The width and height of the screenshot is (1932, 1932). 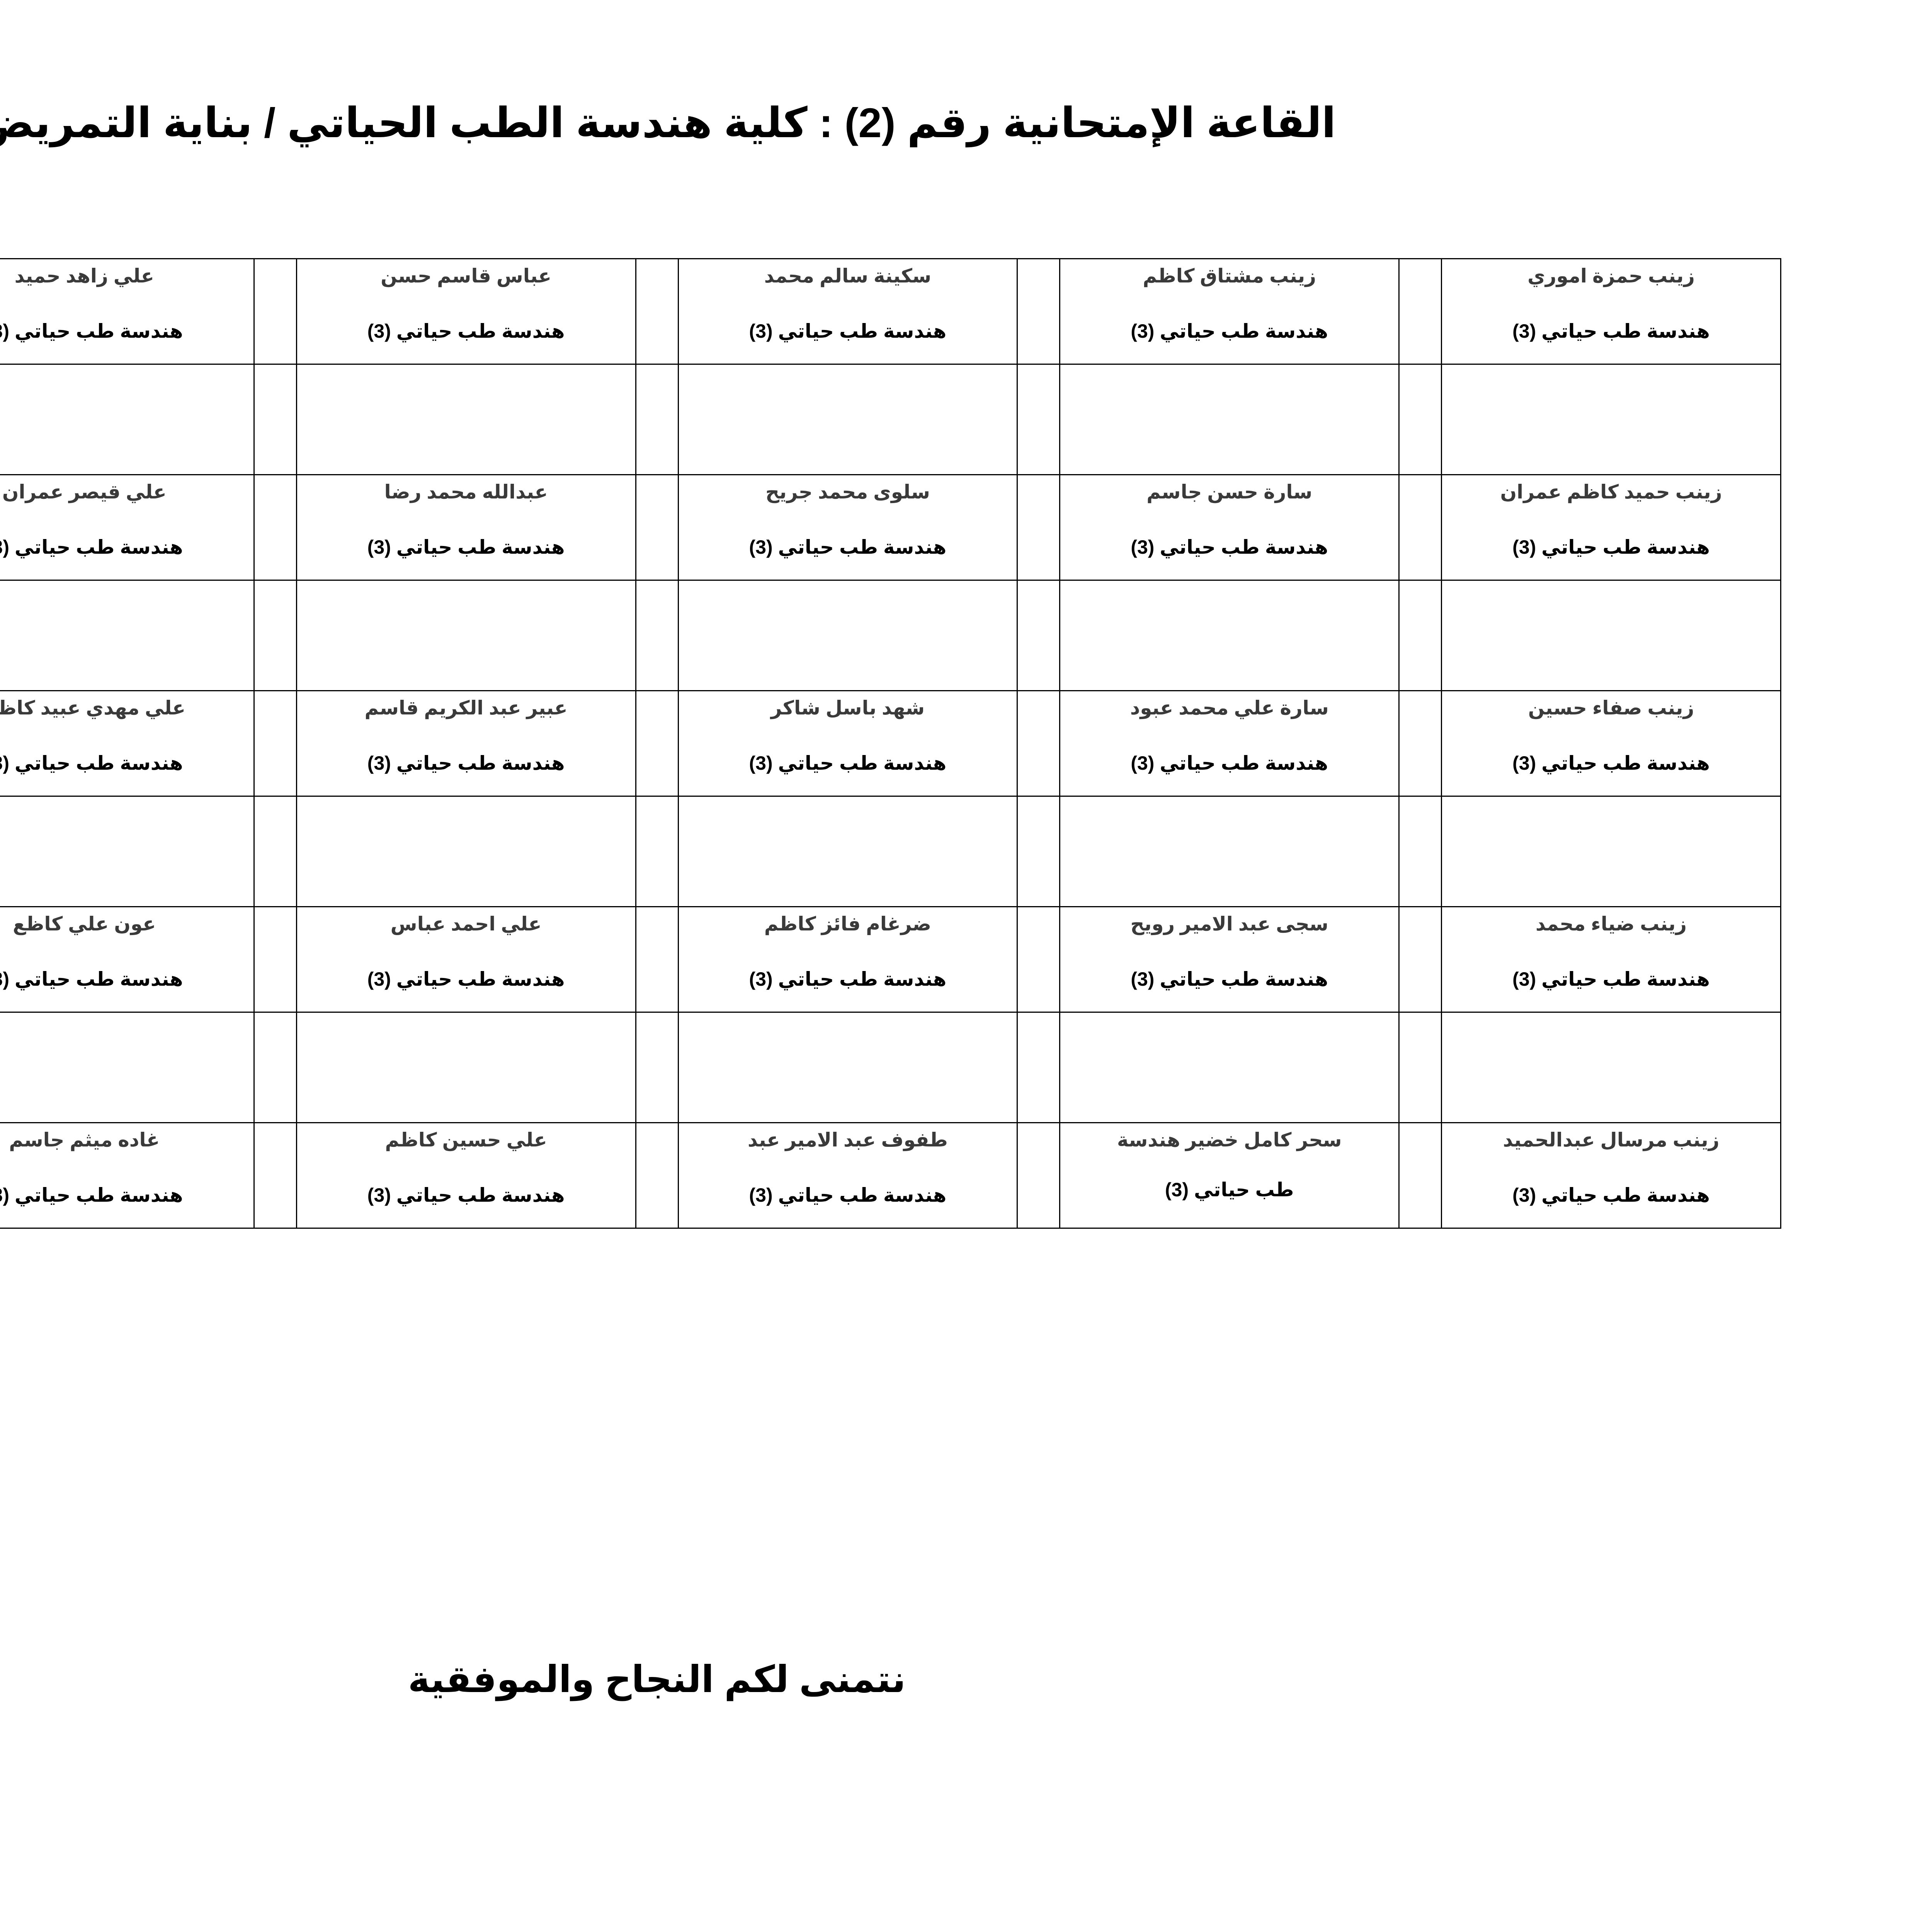 What do you see at coordinates (1229, 924) in the screenshot?
I see `student-name: سجى عبد الامير رويح` at bounding box center [1229, 924].